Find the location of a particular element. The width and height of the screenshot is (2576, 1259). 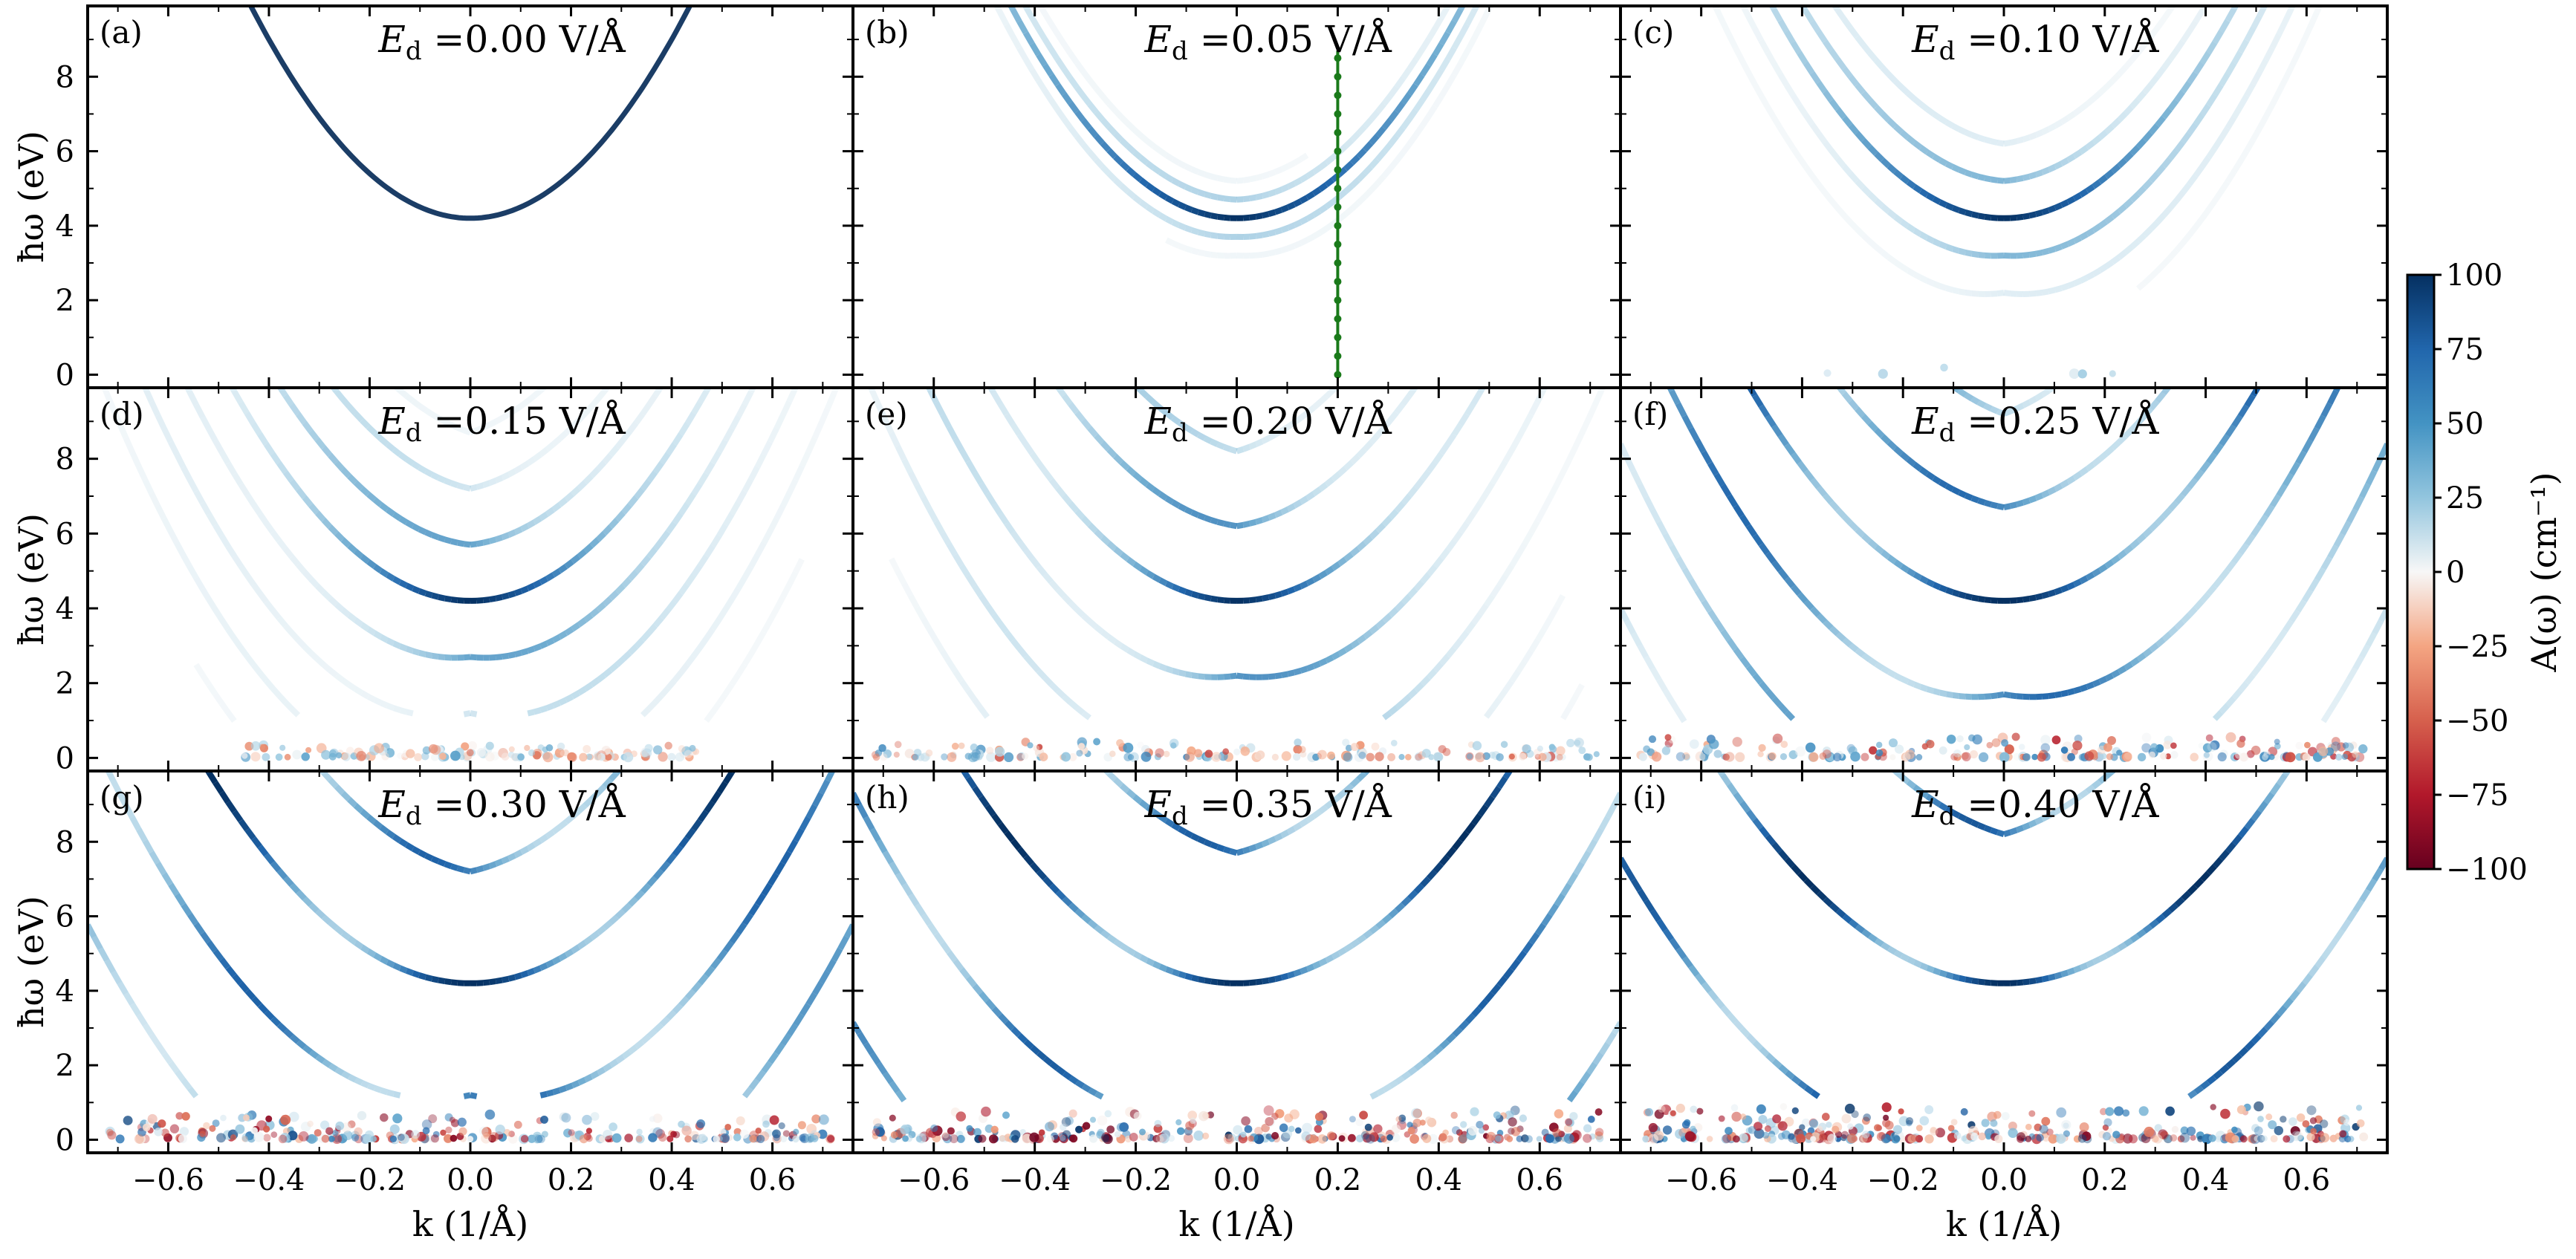

plot-area is located at coordinates (1236, 958).